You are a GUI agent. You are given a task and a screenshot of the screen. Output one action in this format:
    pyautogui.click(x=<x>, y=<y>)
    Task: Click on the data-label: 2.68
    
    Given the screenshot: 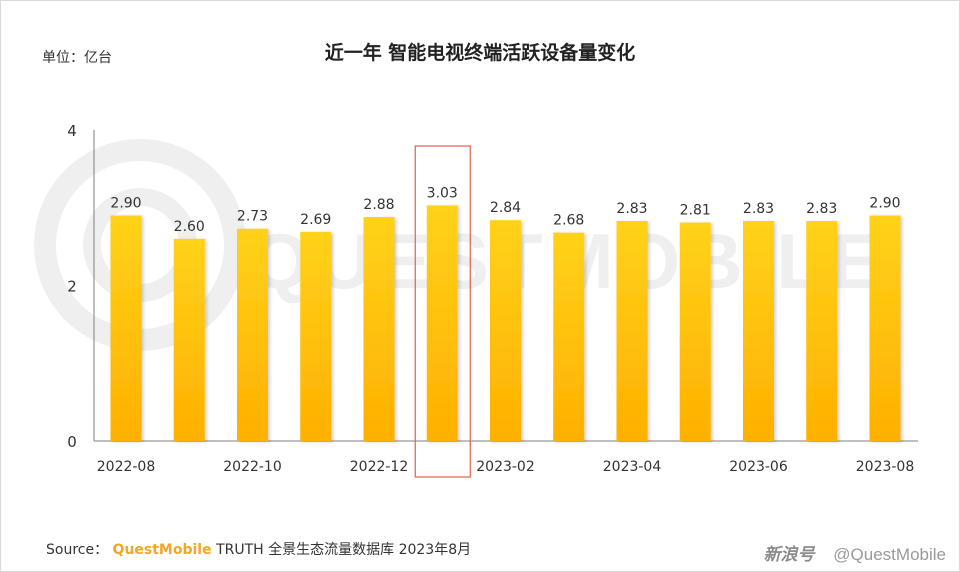 What is the action you would take?
    pyautogui.click(x=568, y=221)
    